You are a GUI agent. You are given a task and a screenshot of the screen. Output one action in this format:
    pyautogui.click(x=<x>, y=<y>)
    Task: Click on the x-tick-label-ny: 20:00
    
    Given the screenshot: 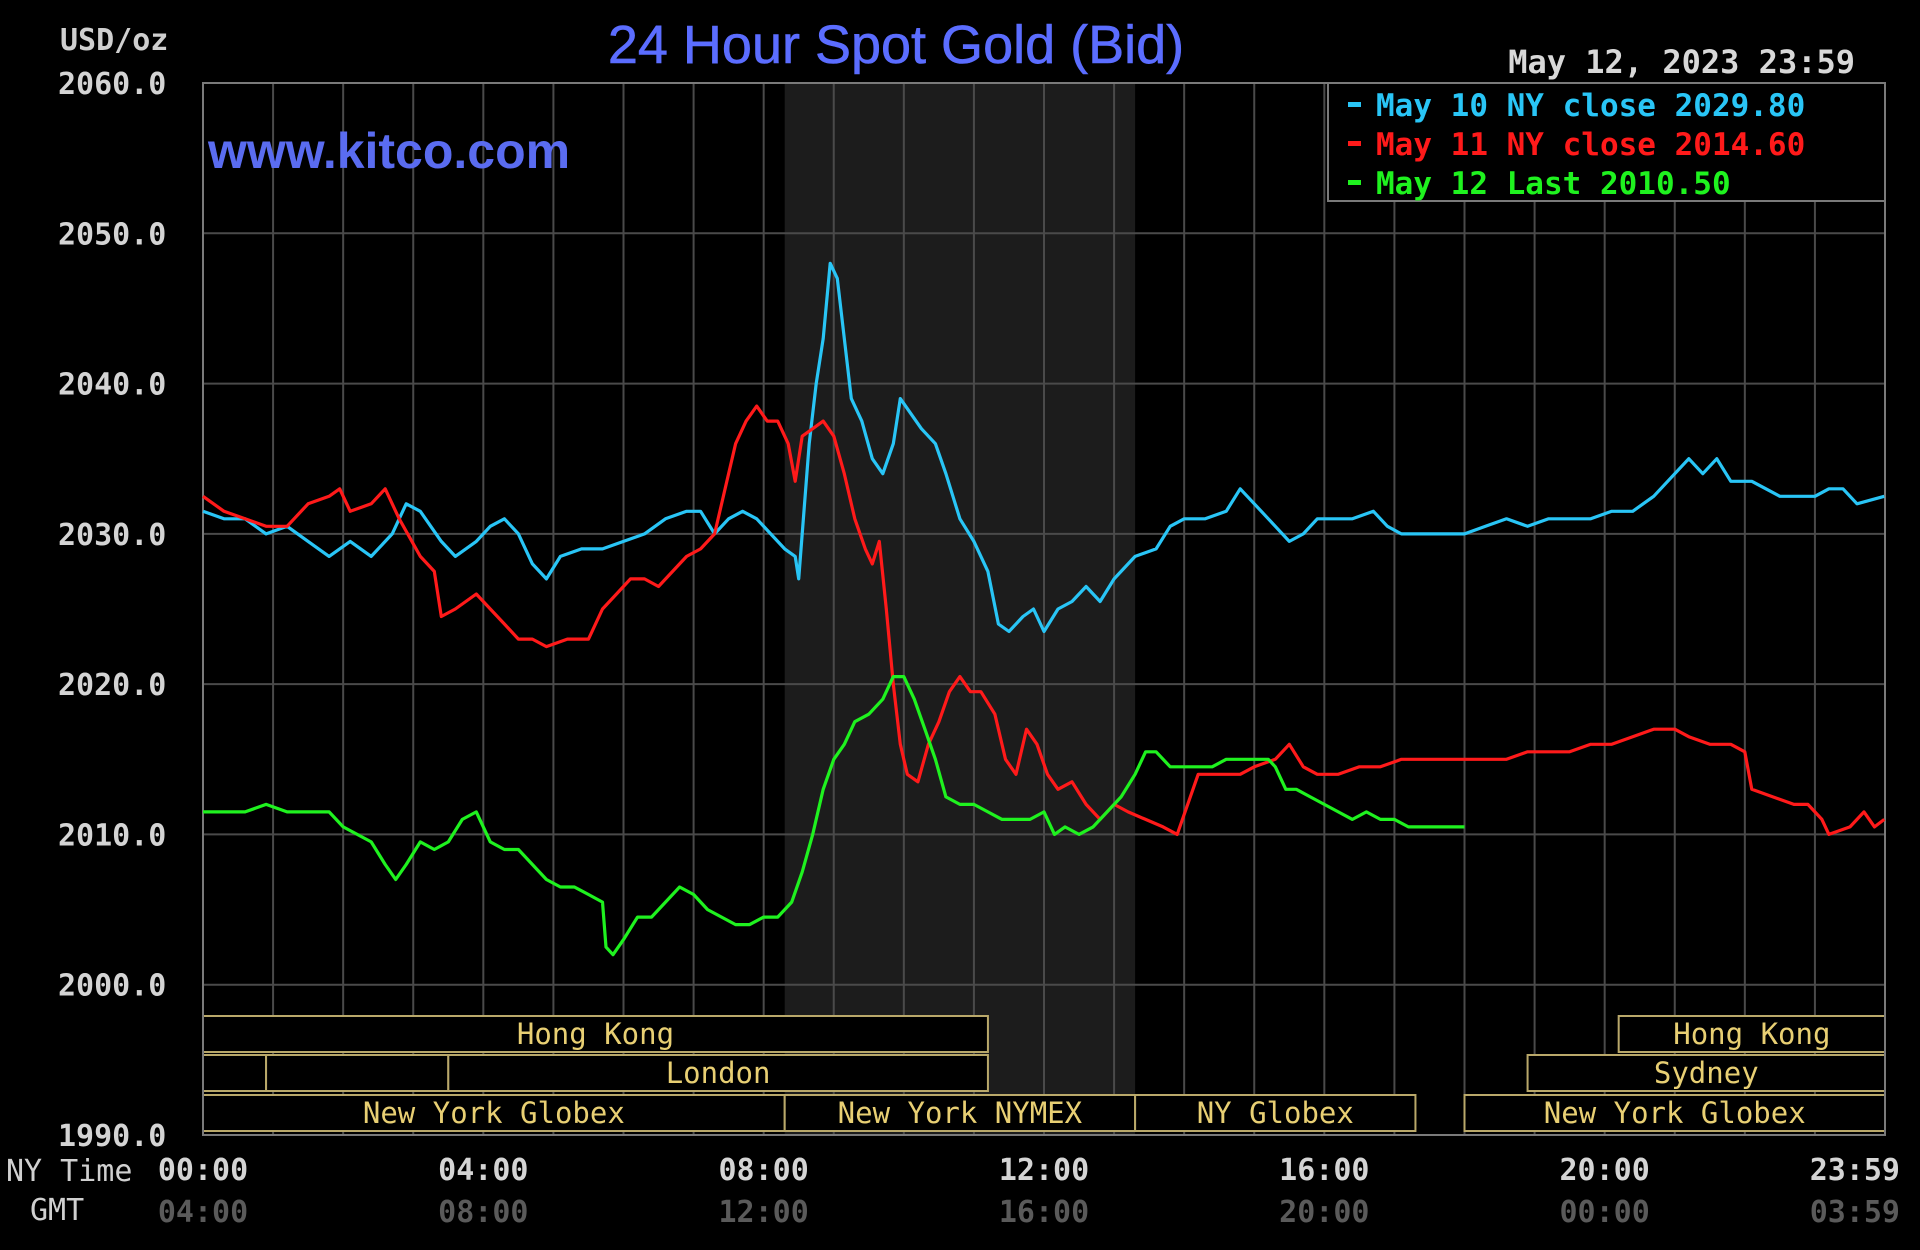 What is the action you would take?
    pyautogui.click(x=1605, y=1170)
    